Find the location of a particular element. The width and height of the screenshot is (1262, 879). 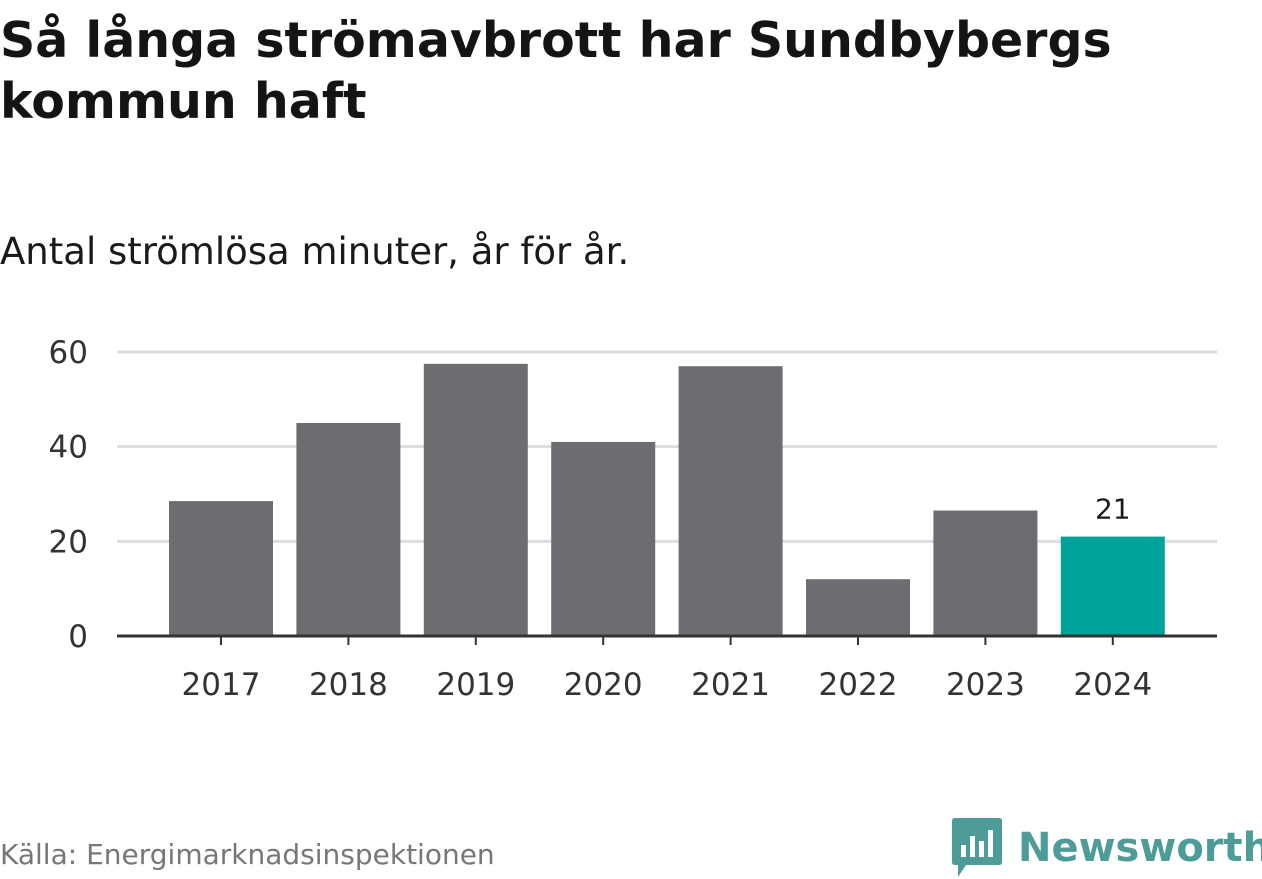

axes is located at coordinates (667, 639).